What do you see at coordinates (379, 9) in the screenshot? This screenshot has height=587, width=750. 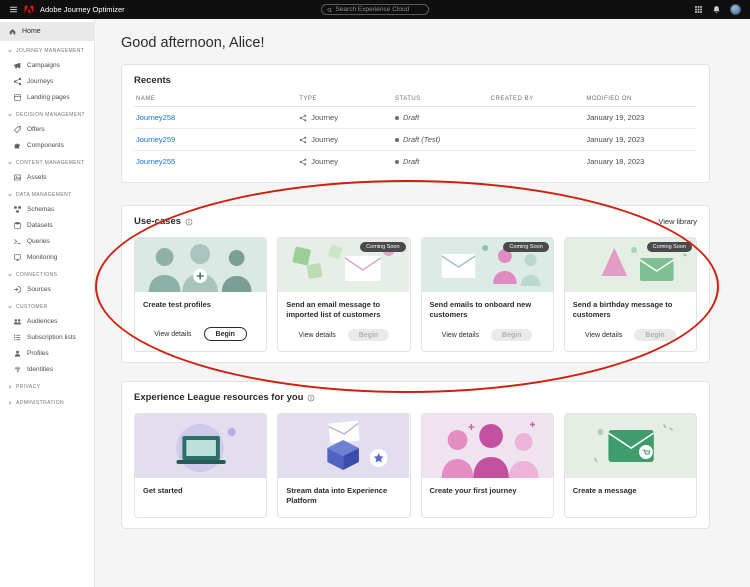 I see `search-input` at bounding box center [379, 9].